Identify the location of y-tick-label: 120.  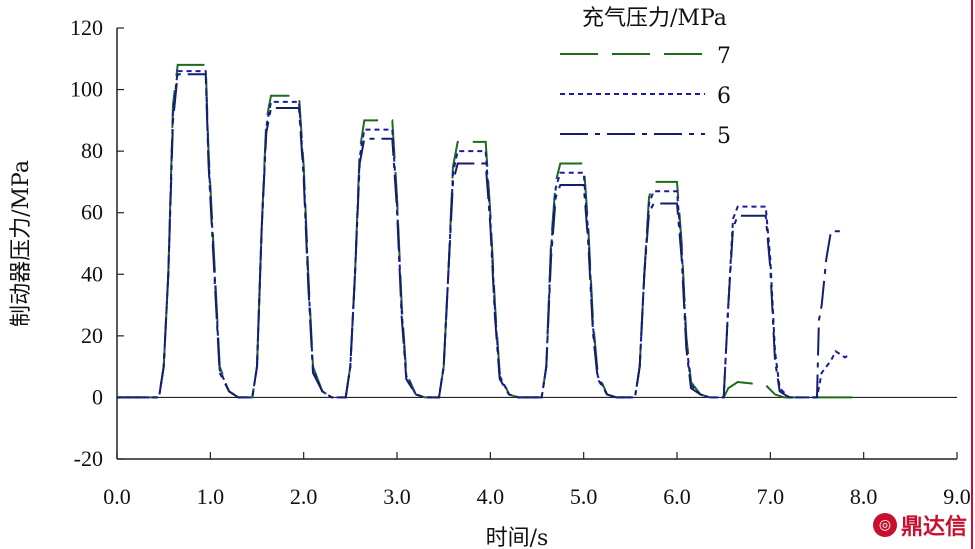
(86, 27).